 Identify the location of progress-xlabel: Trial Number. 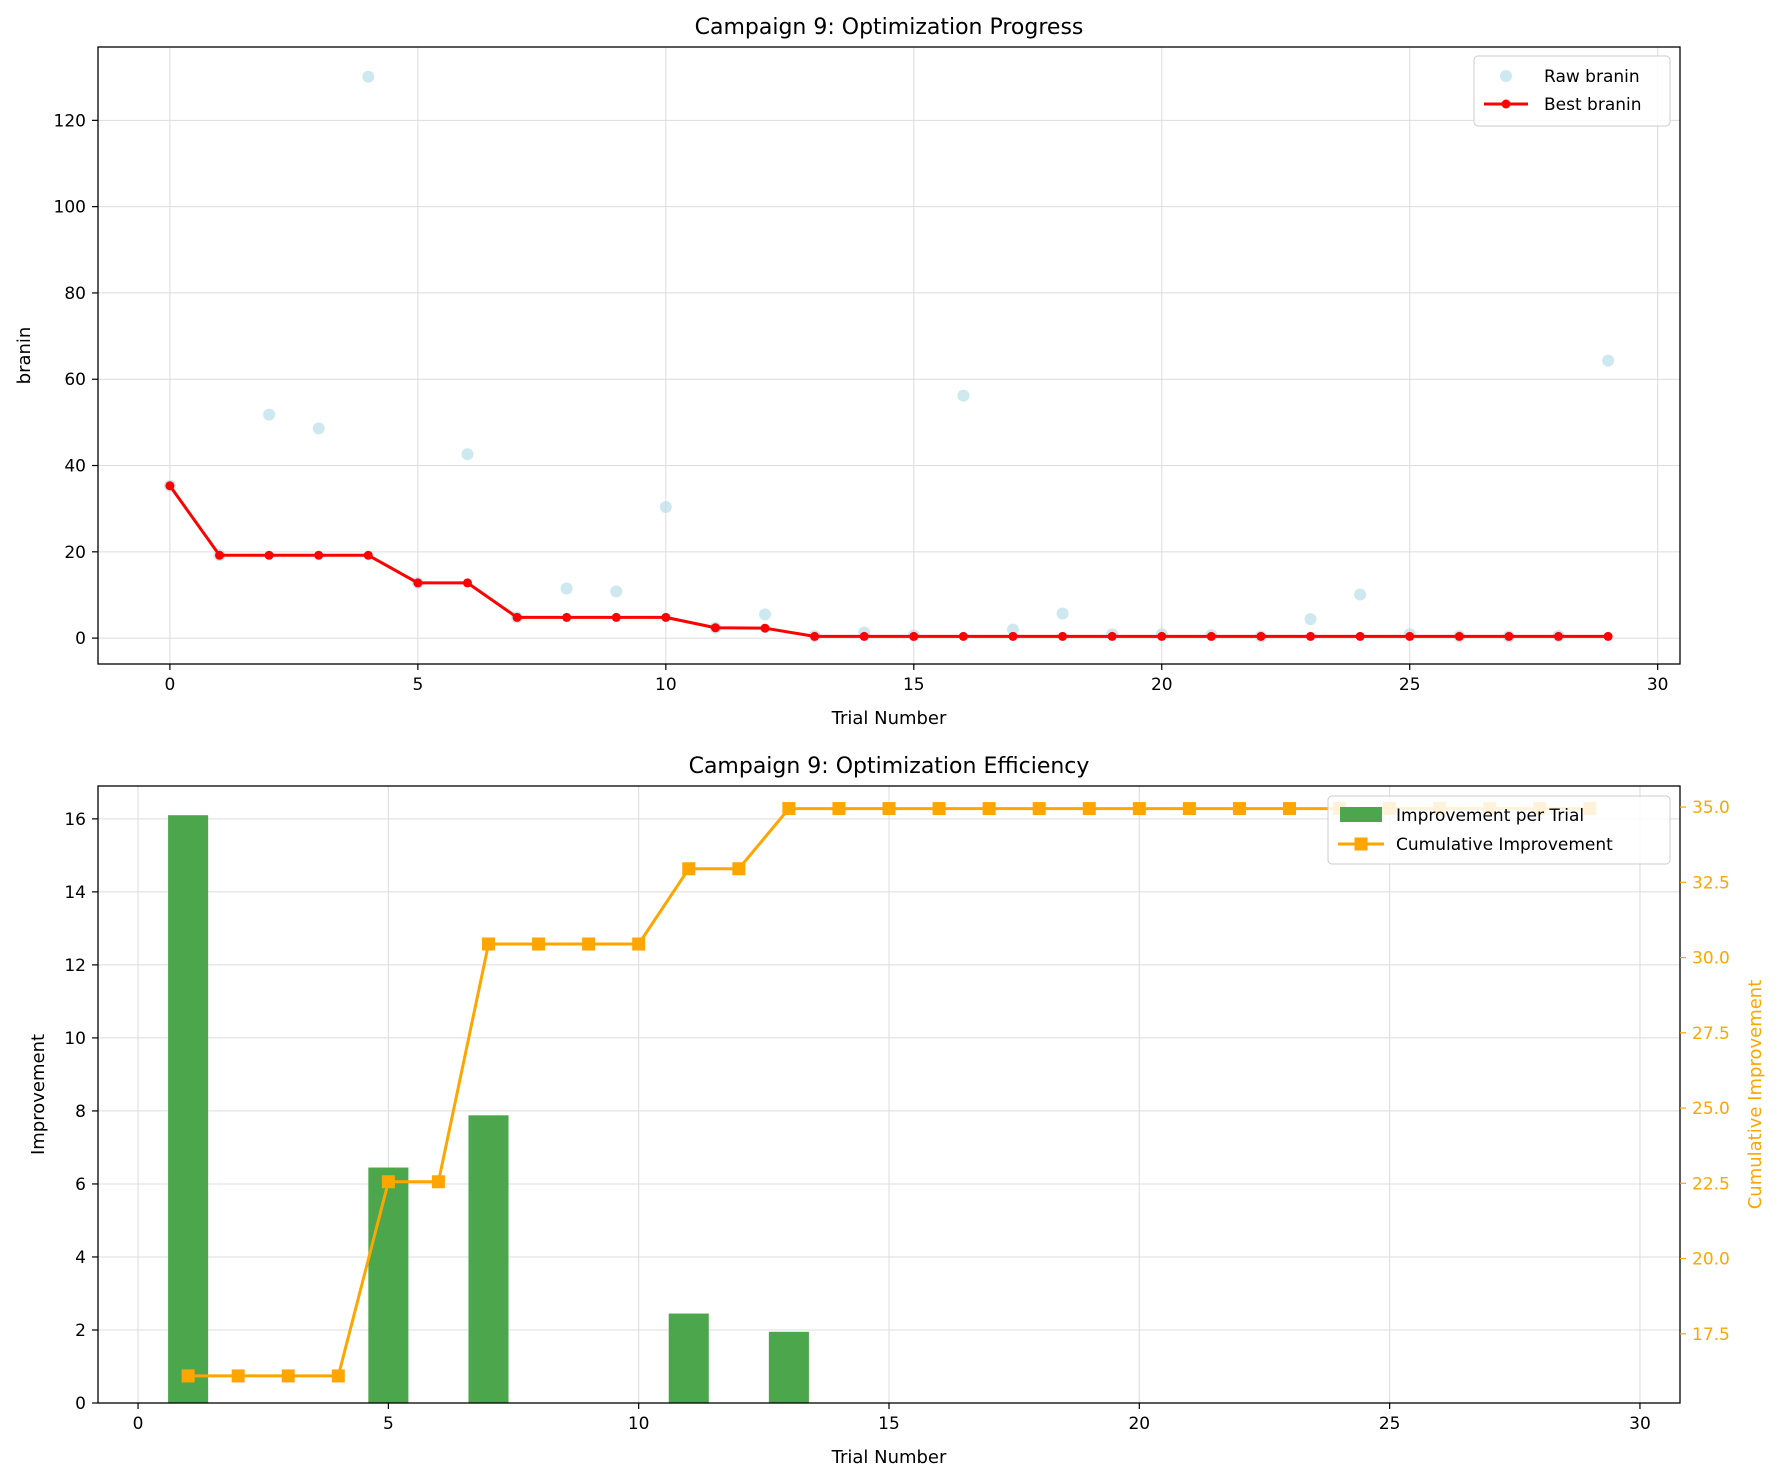
(889, 718).